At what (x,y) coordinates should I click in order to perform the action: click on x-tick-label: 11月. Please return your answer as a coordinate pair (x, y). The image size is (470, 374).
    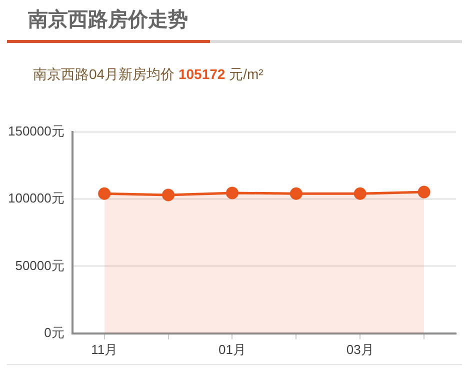
    Looking at the image, I should click on (104, 349).